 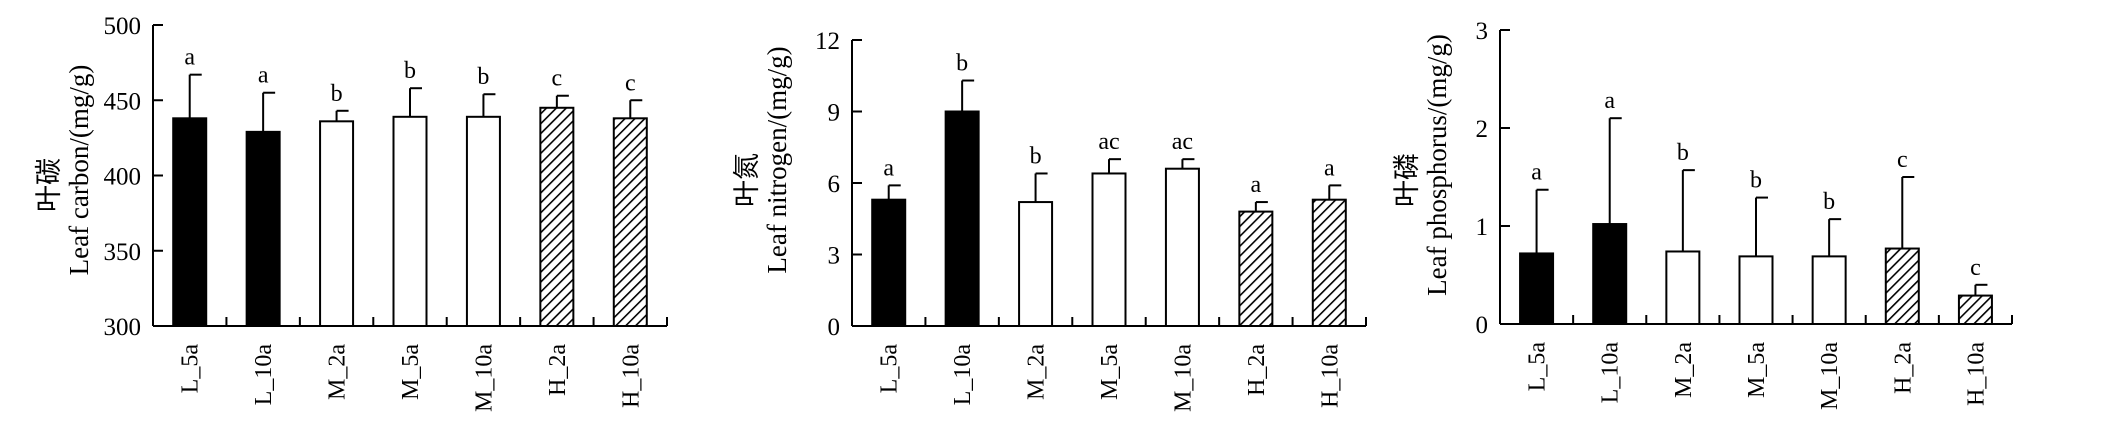 I want to click on y-axis-title-cn: 叶碳, so click(x=49, y=185).